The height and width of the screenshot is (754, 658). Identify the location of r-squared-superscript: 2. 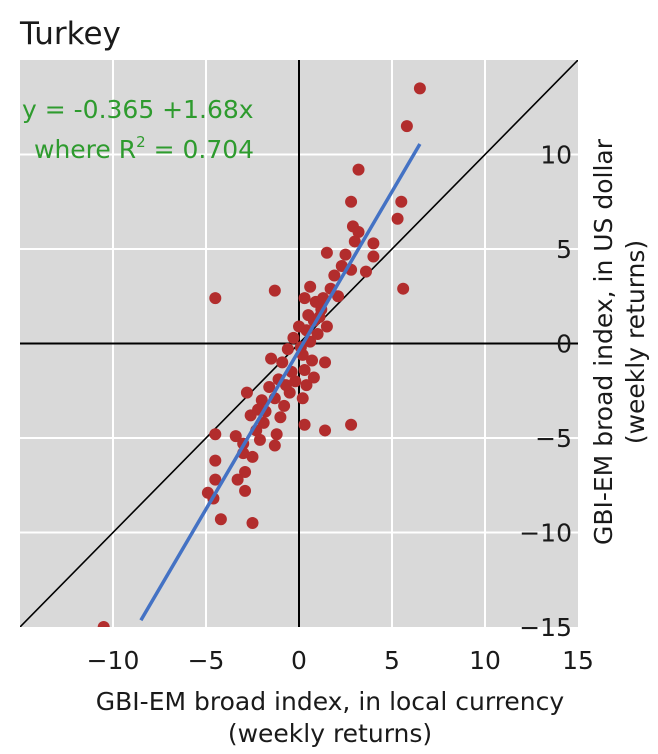
(141, 142).